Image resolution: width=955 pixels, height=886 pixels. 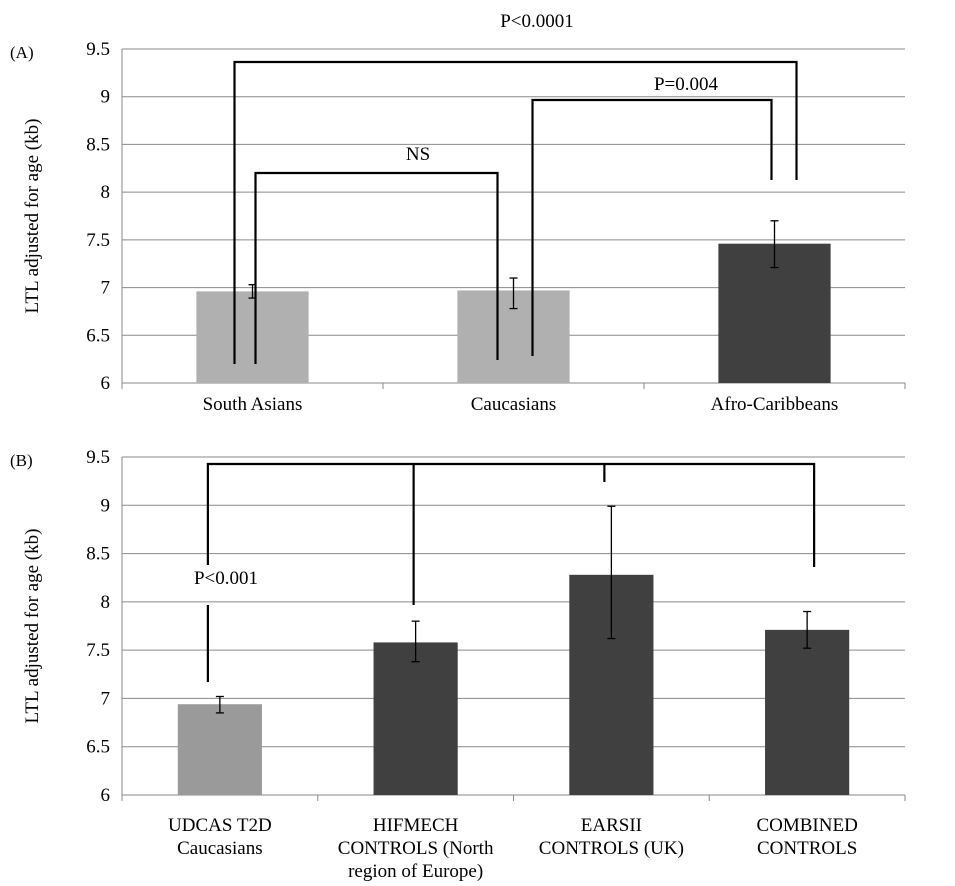 What do you see at coordinates (611, 825) in the screenshot?
I see `x-category-label: EARSII` at bounding box center [611, 825].